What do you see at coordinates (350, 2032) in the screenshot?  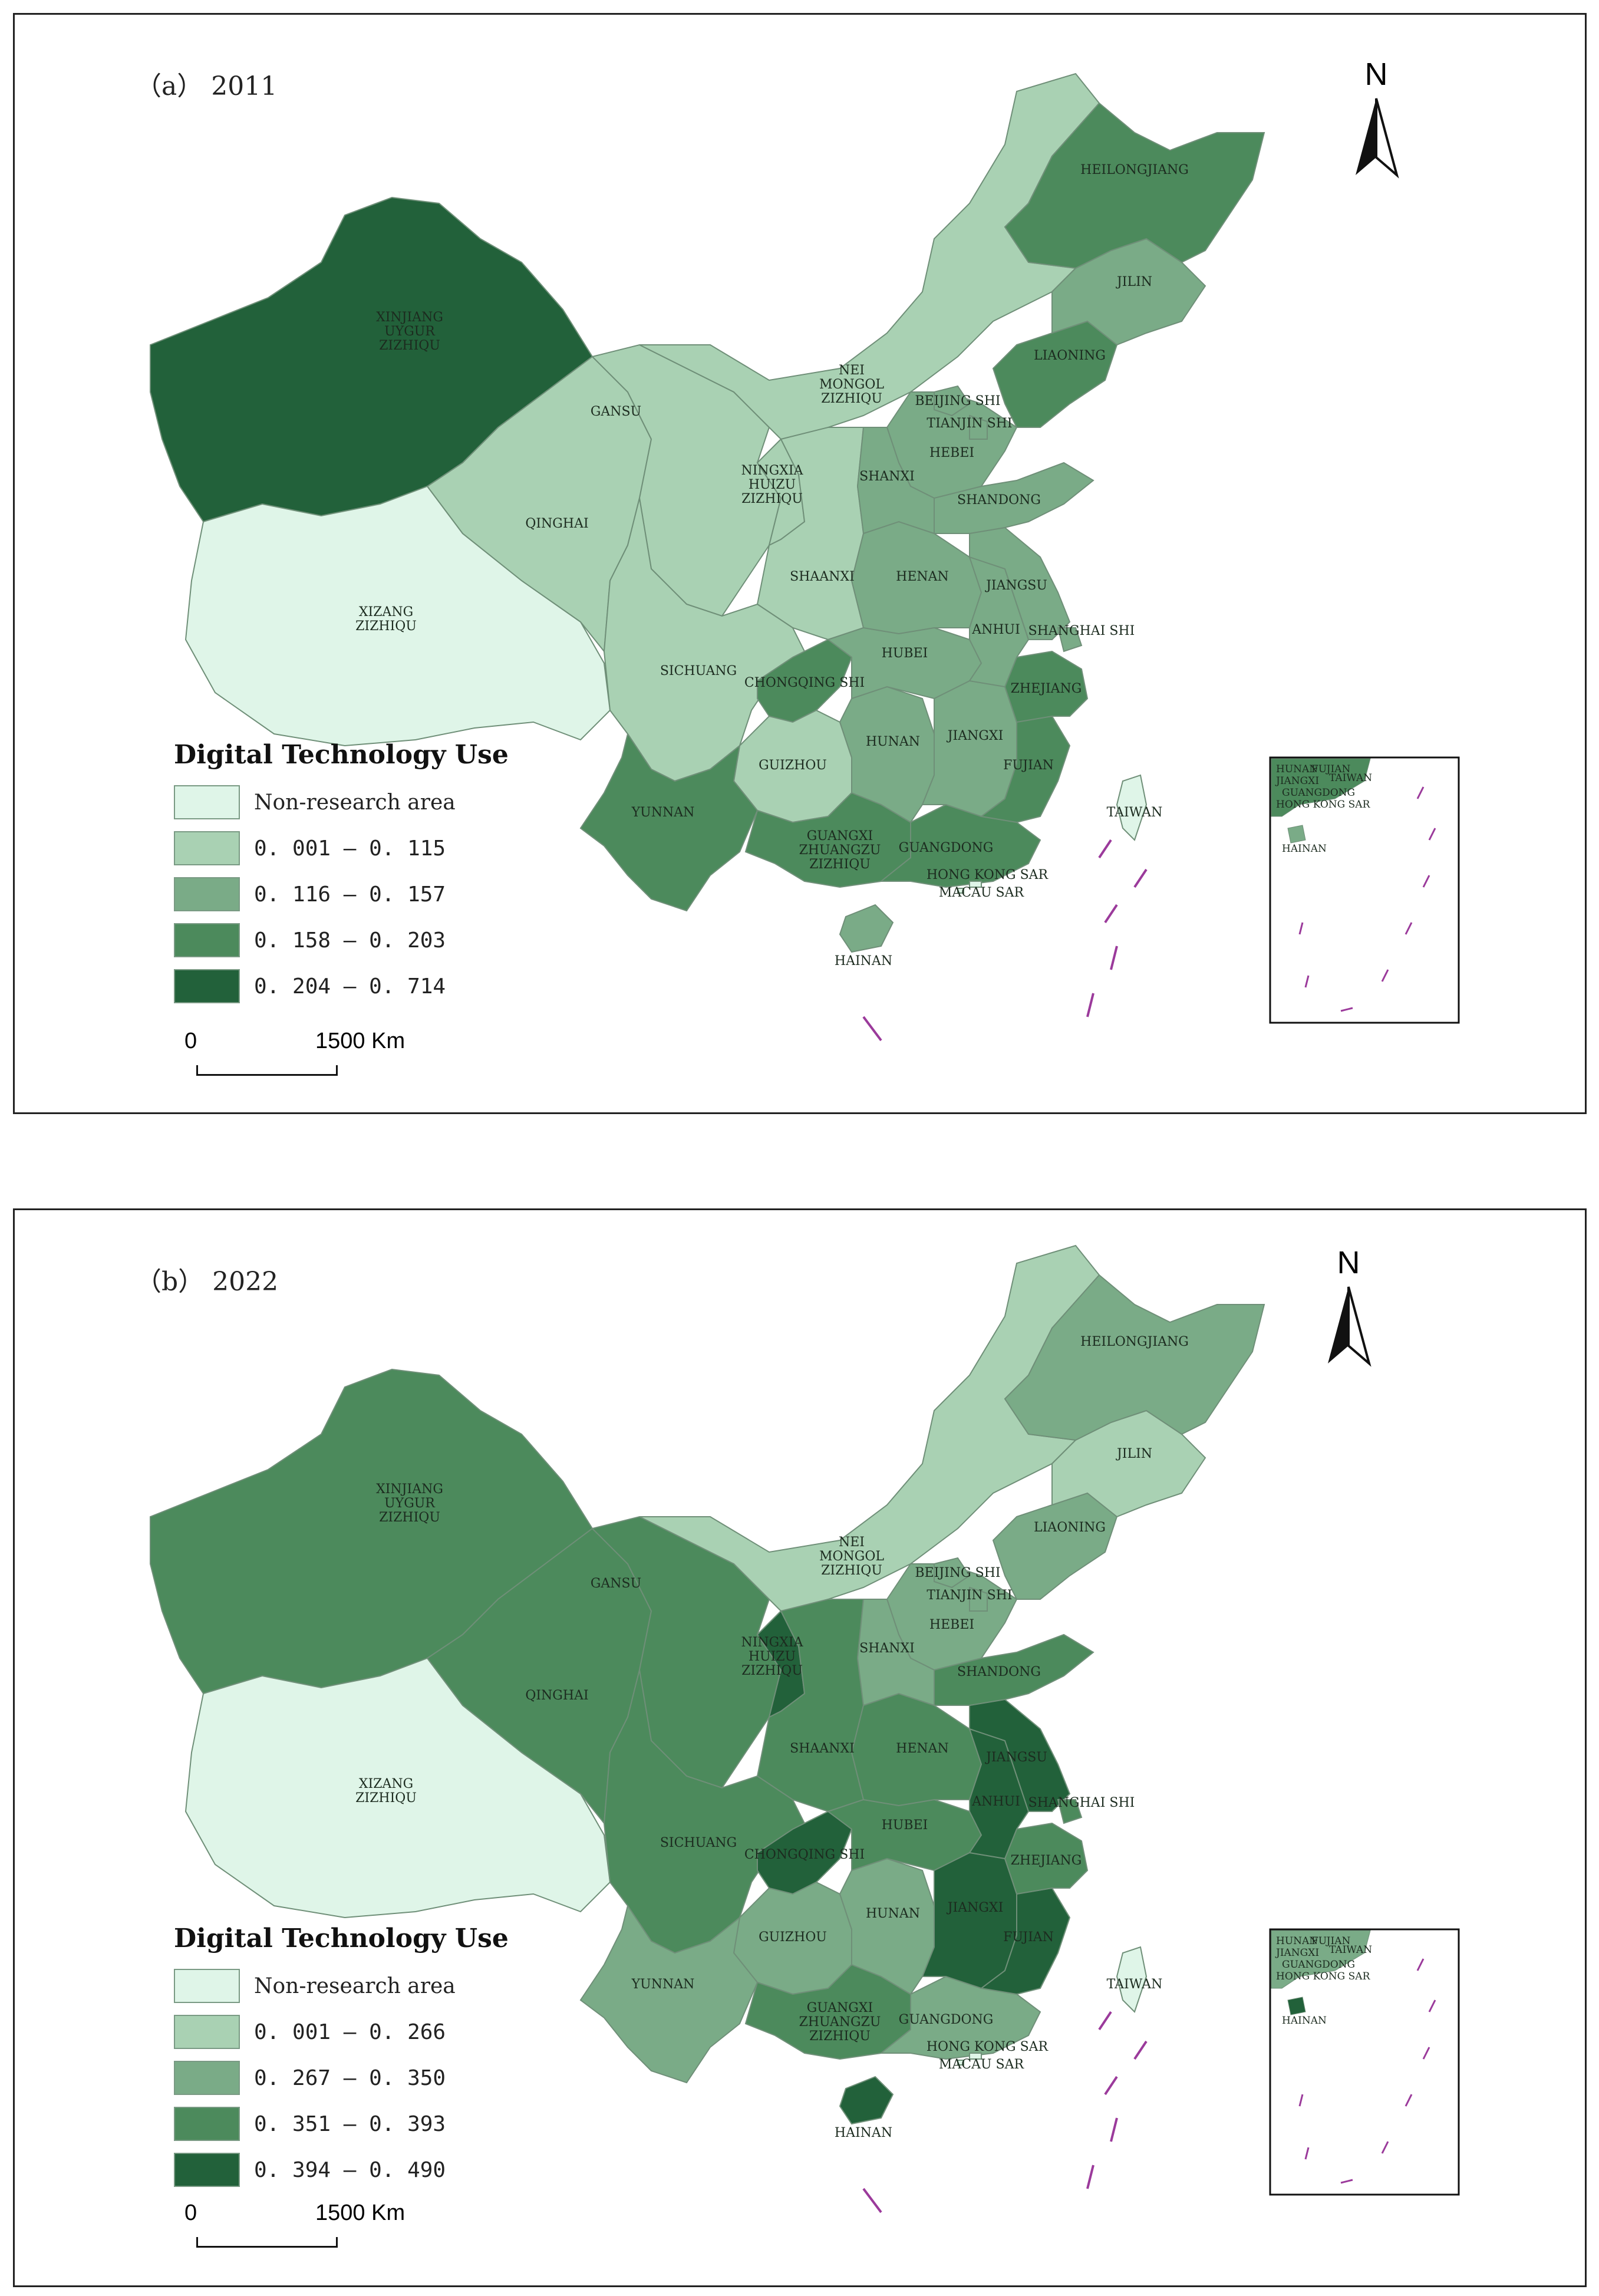 I see `legend-label: 0. 001 – 0. 266` at bounding box center [350, 2032].